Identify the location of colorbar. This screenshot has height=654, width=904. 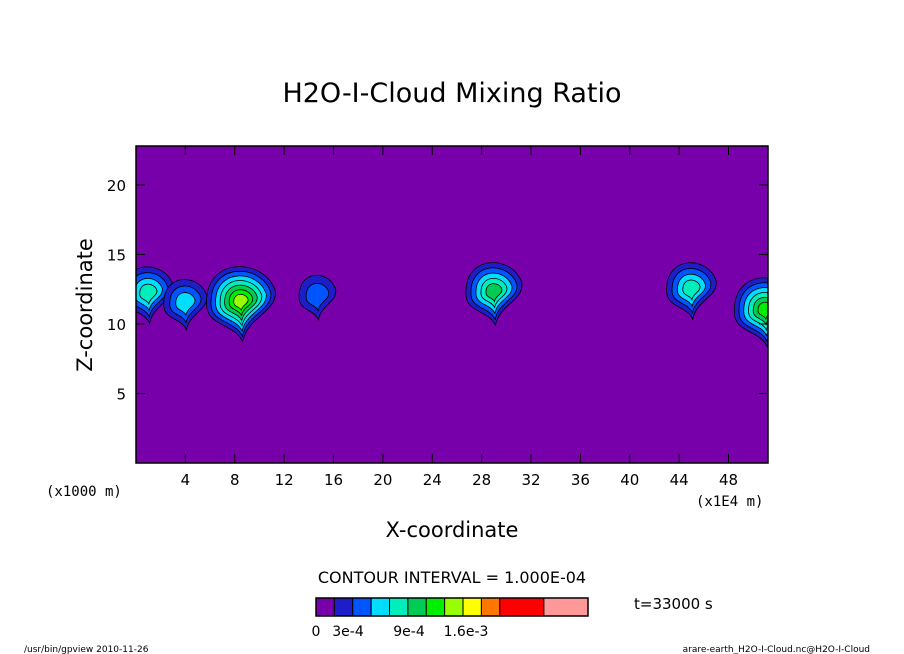
(452, 607).